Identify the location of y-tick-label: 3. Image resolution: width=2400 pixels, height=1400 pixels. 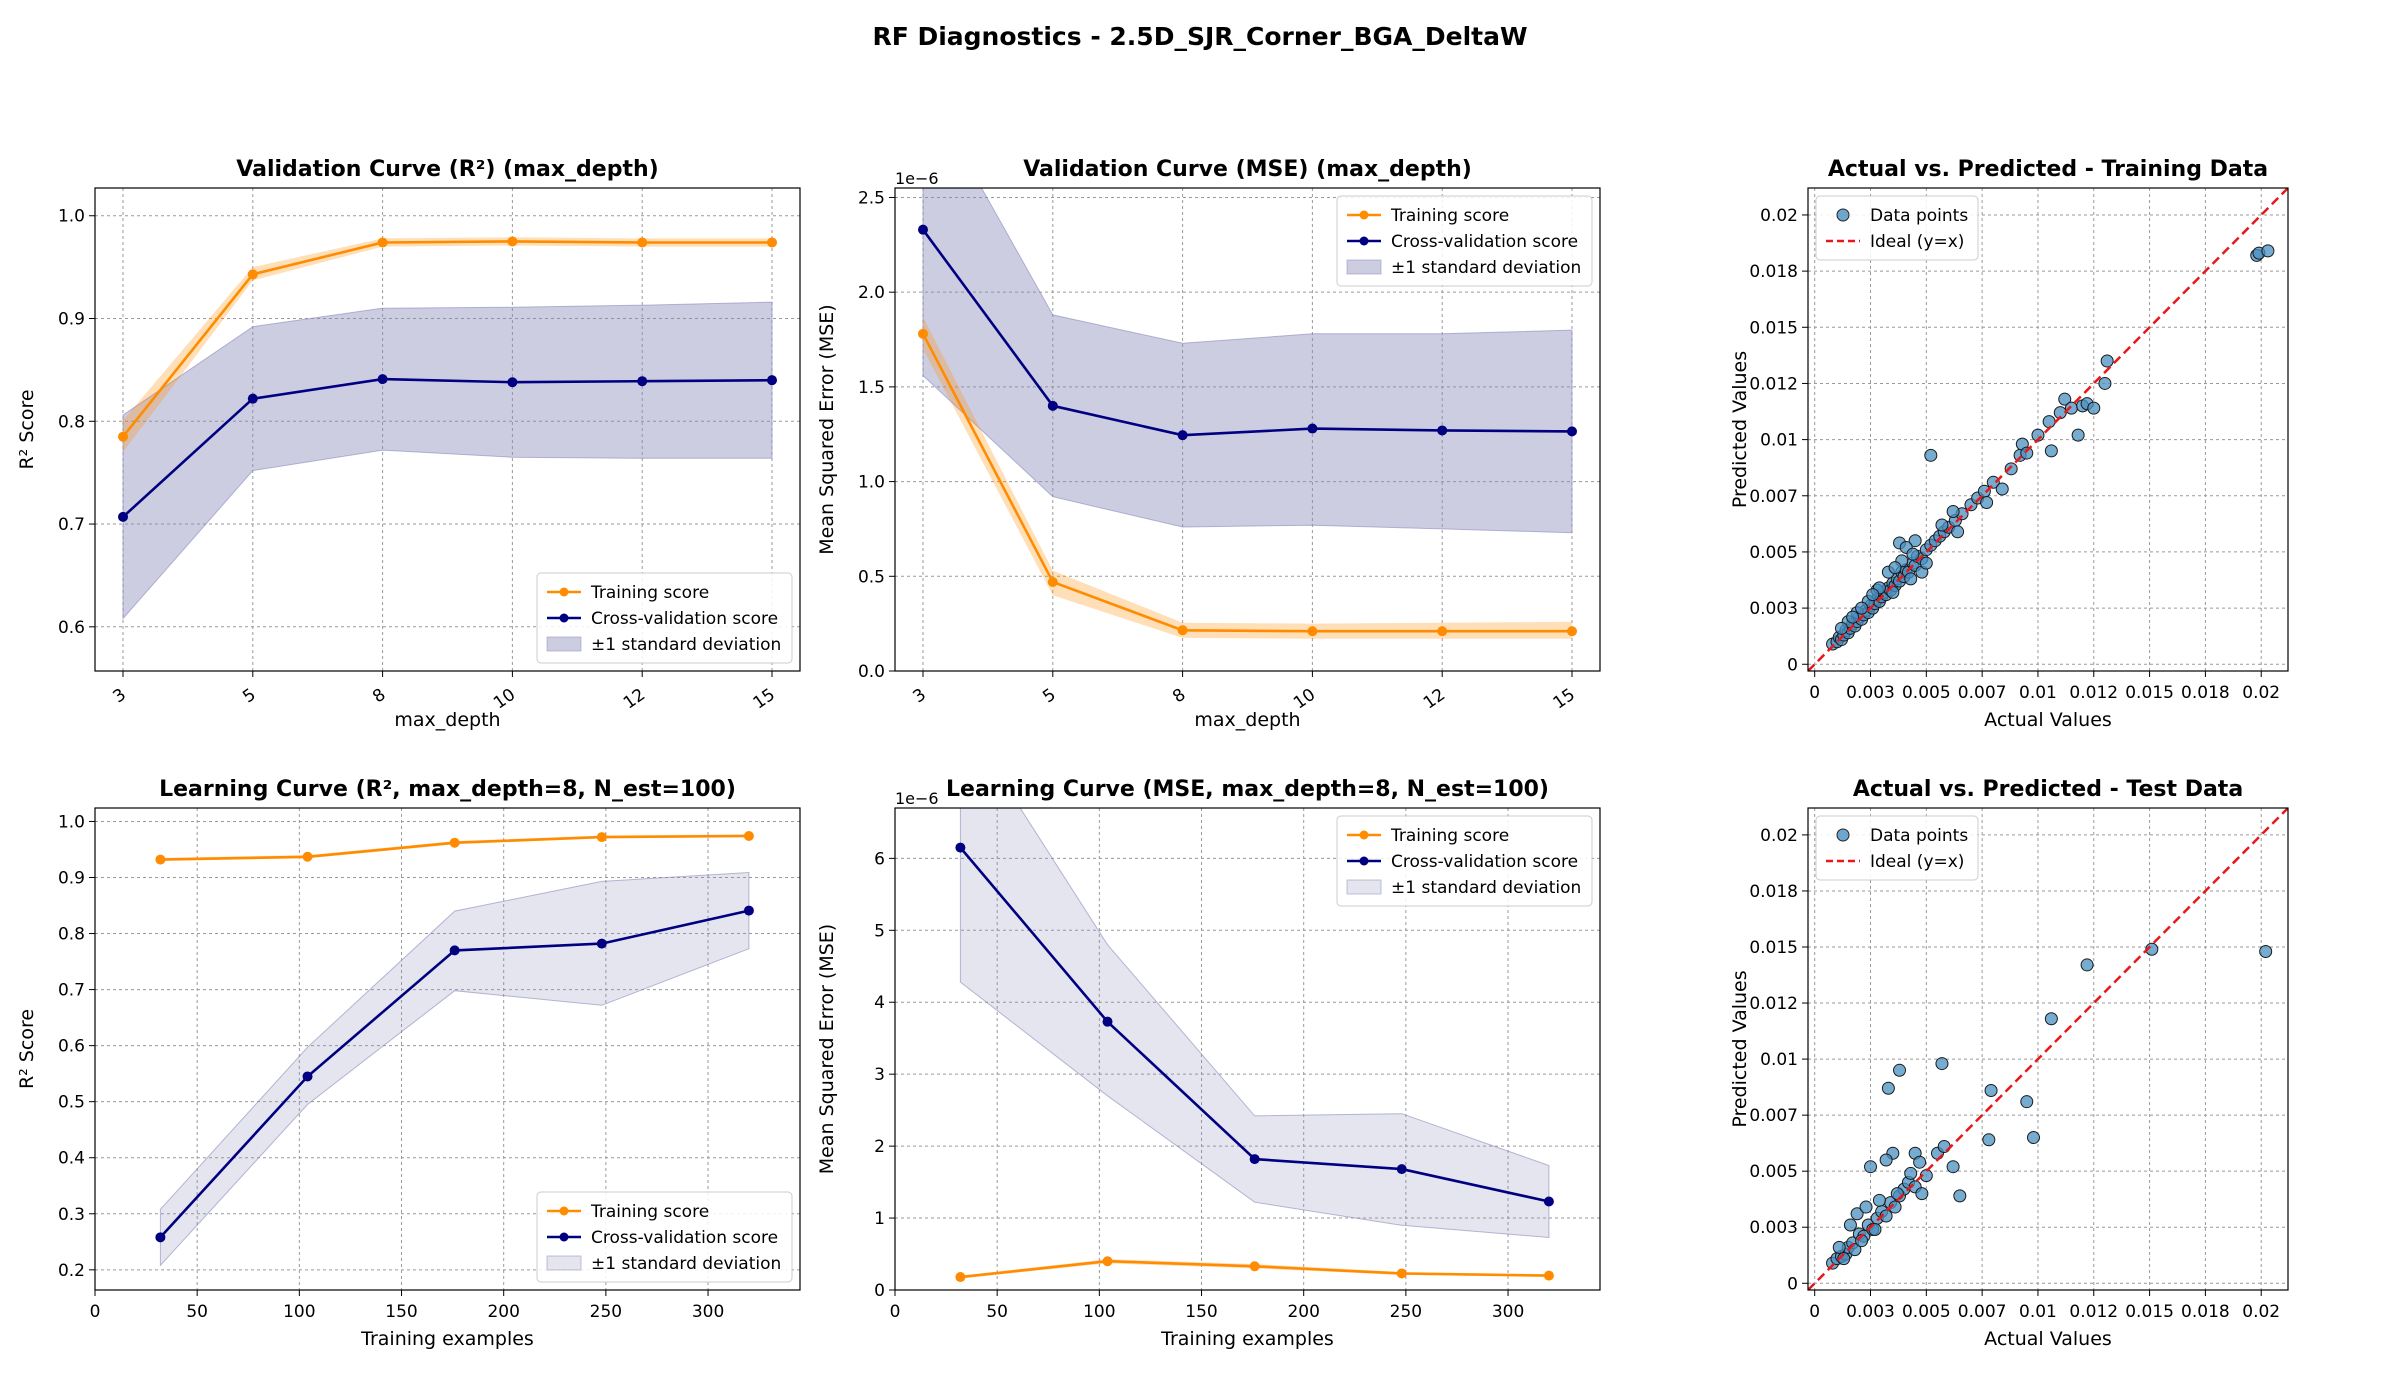
(879, 1075).